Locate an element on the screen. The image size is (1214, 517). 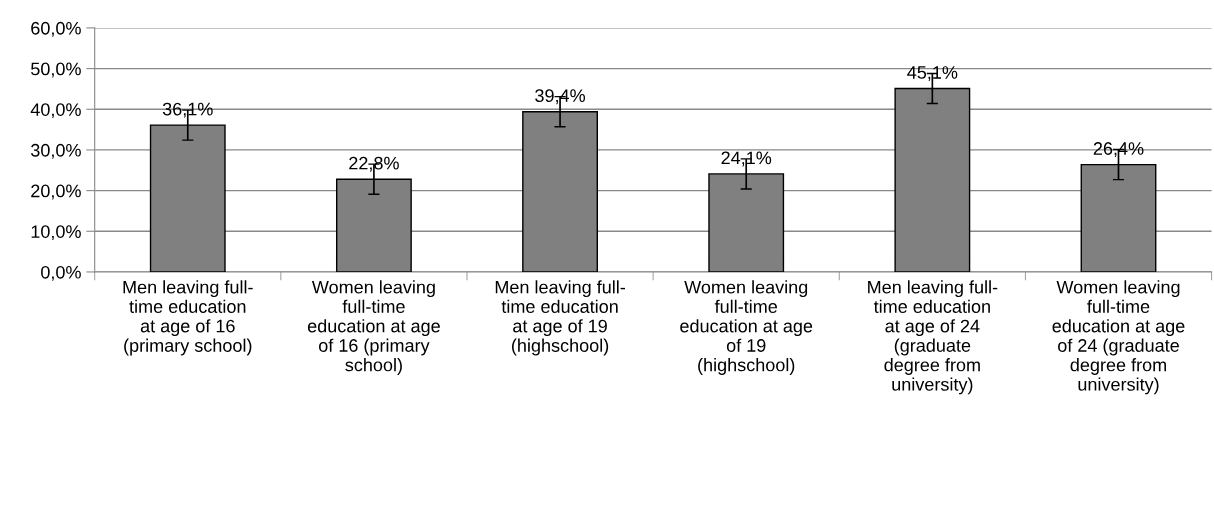
data-label: 45,1% is located at coordinates (932, 73).